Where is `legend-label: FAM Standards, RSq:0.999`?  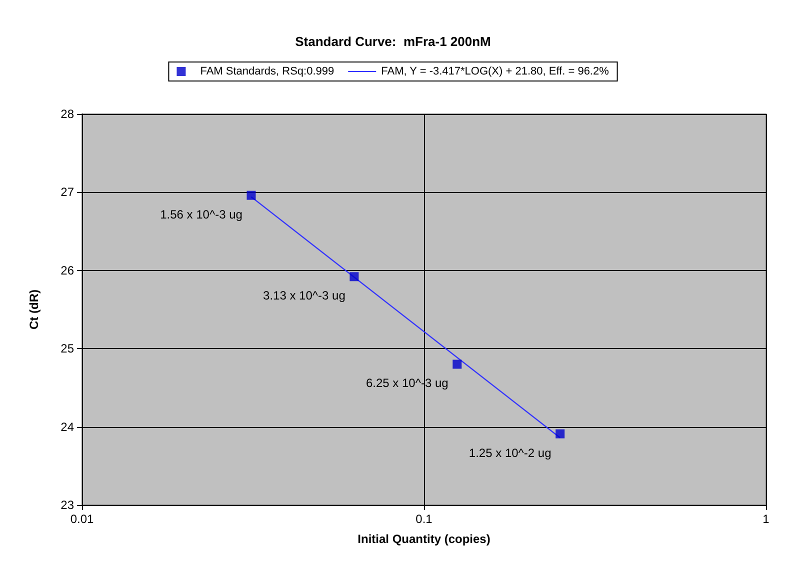 legend-label: FAM Standards, RSq:0.999 is located at coordinates (267, 72).